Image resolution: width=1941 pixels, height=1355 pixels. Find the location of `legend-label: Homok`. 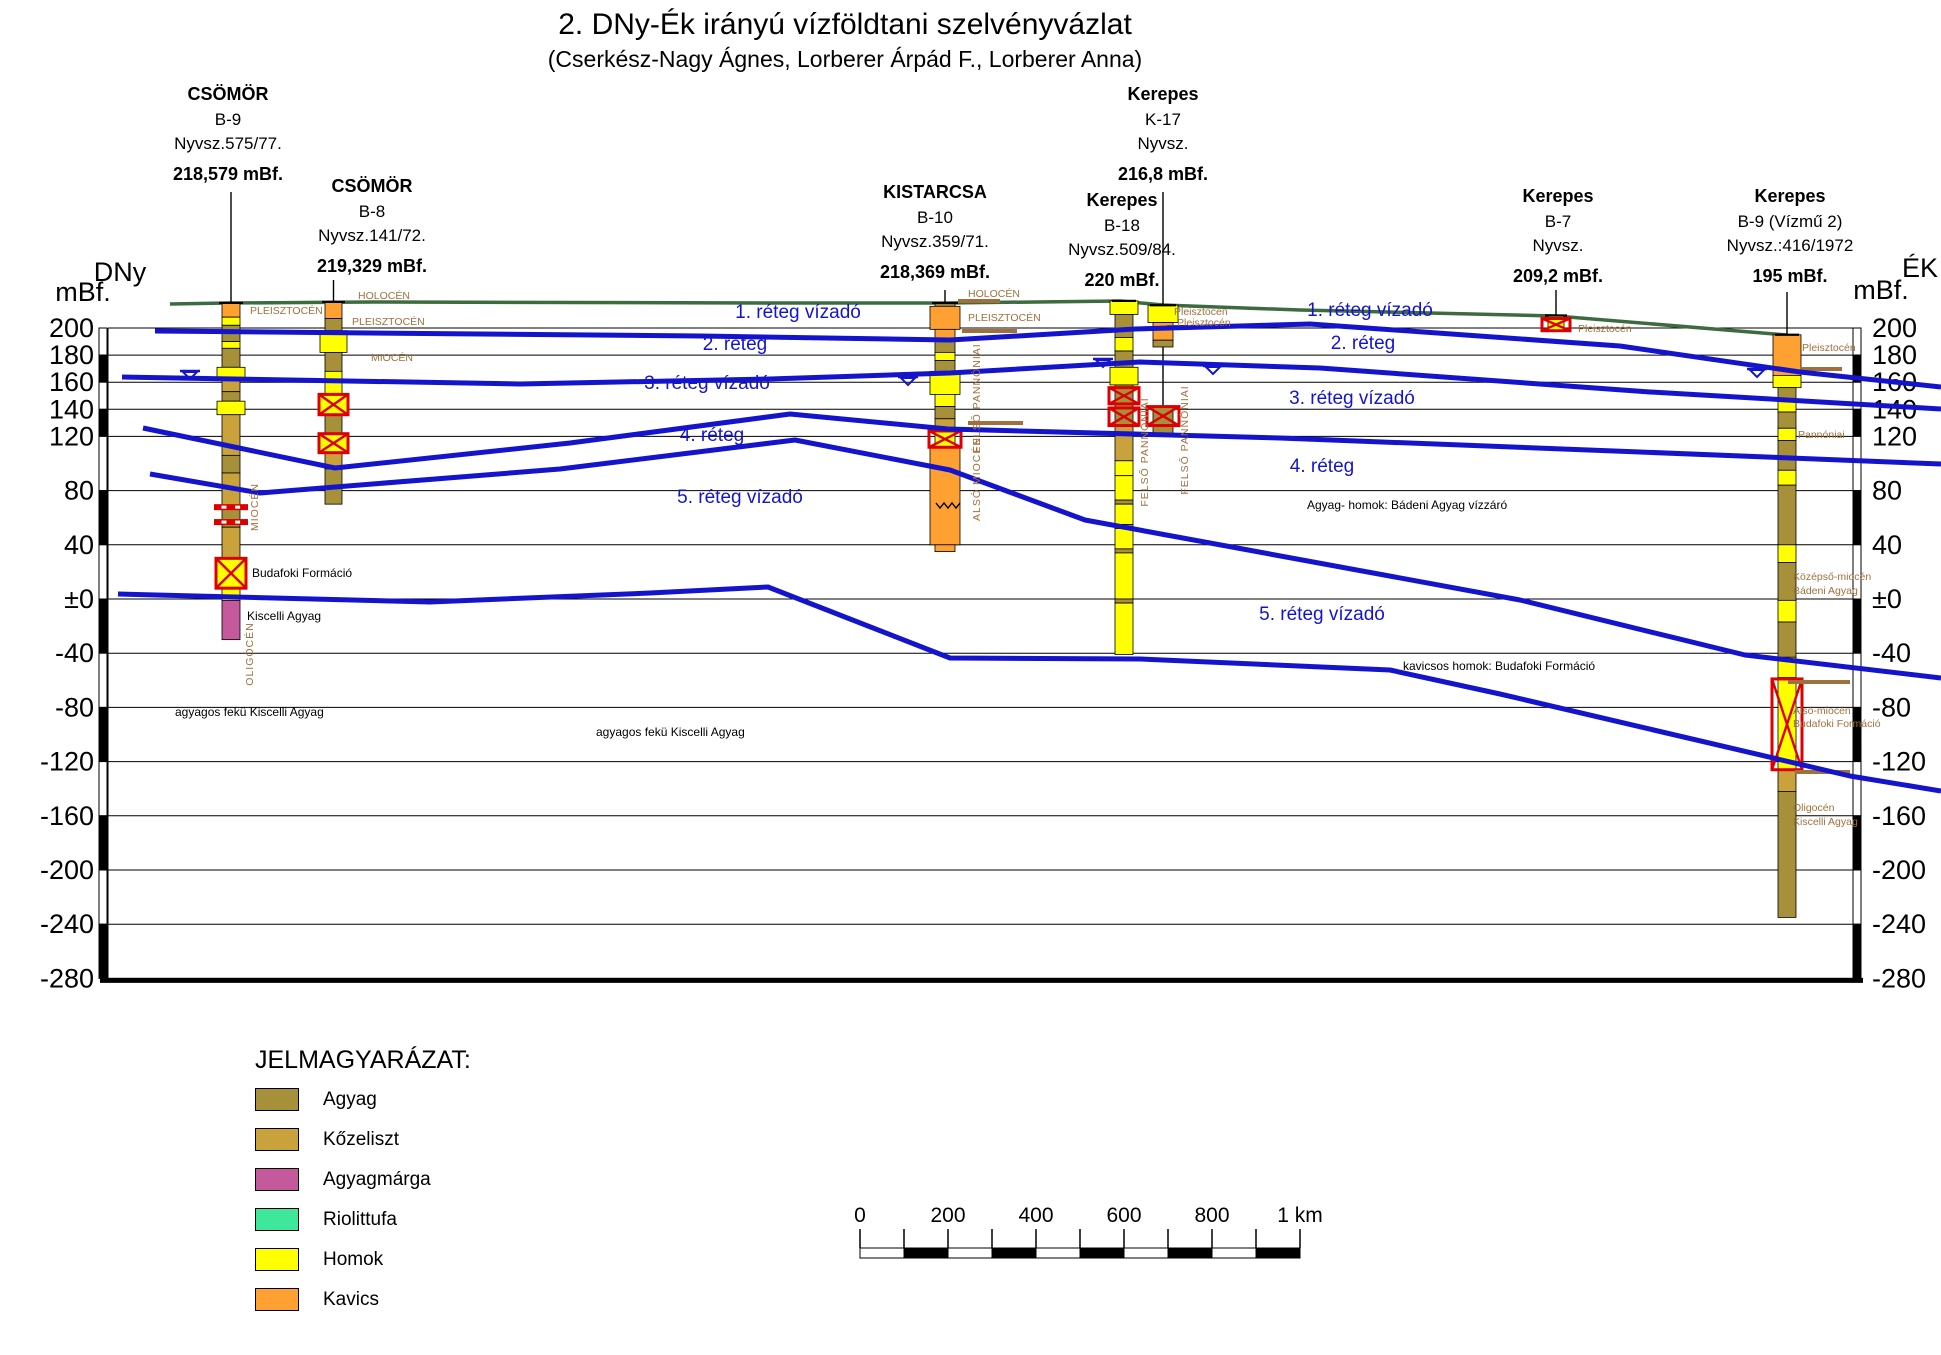

legend-label: Homok is located at coordinates (353, 1259).